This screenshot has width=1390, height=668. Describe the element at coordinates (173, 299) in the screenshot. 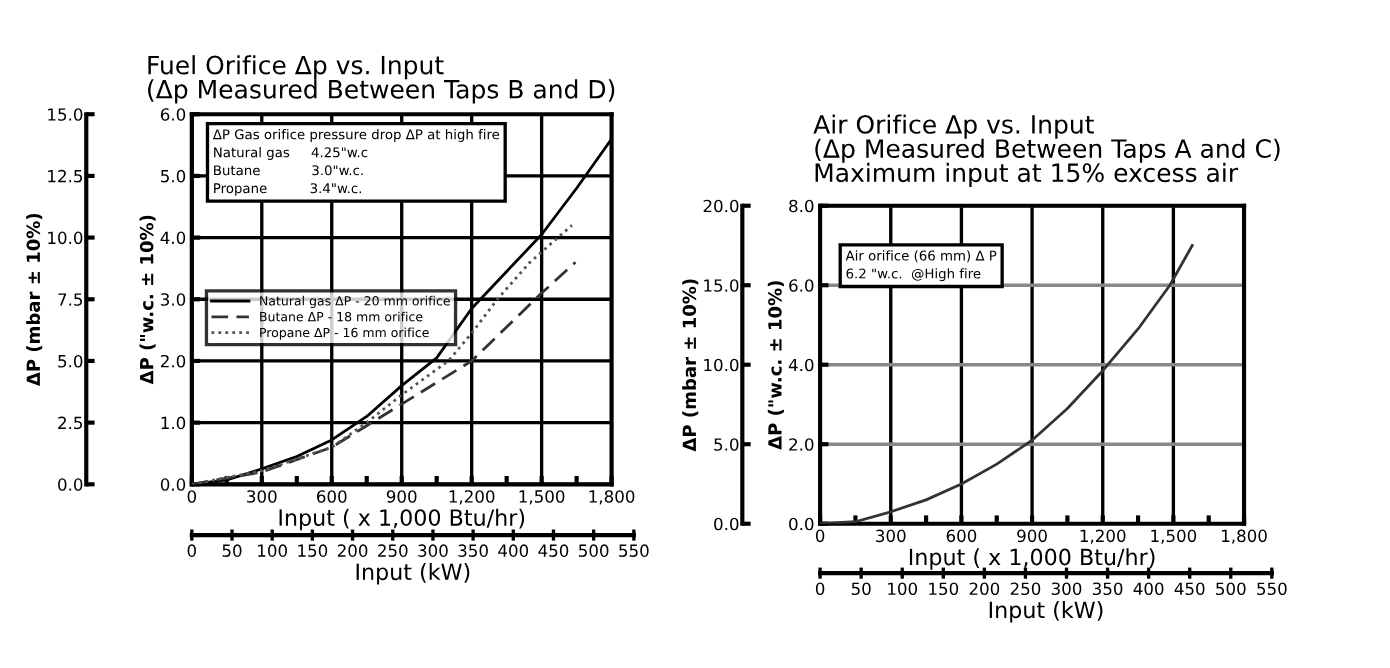

I see `y-tick-label: 3.0` at that location.